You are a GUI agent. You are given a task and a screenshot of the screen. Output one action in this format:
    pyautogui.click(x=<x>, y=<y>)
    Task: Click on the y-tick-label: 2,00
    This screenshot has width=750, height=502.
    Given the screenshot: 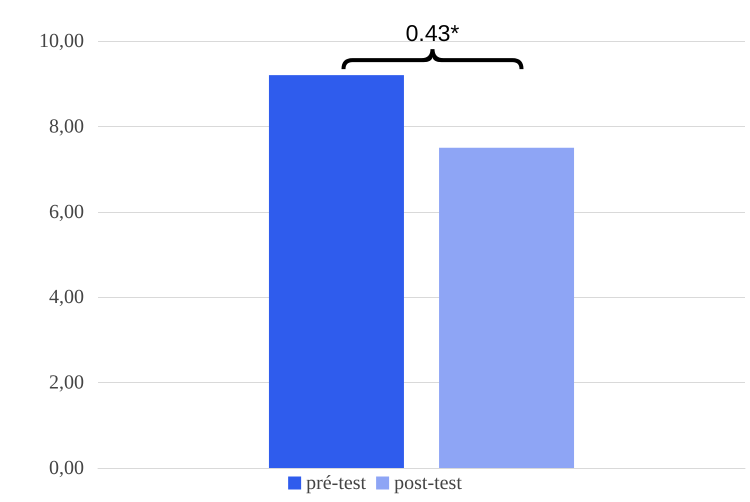 What is the action you would take?
    pyautogui.click(x=66, y=383)
    